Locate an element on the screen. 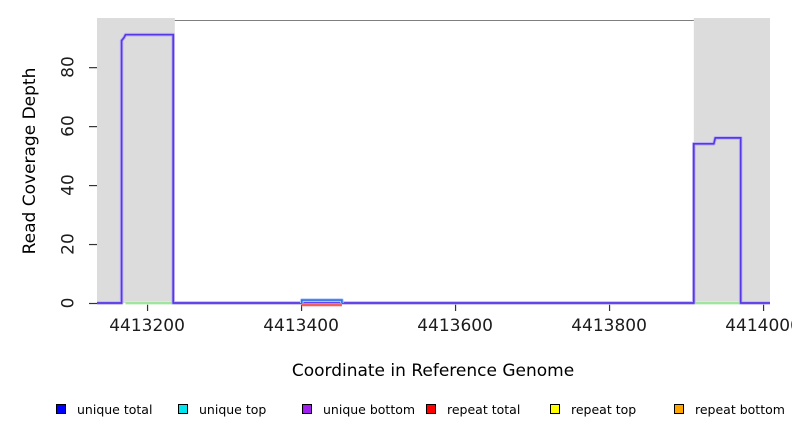 The image size is (792, 432). legend-label-repeat-total: repeat total is located at coordinates (484, 409).